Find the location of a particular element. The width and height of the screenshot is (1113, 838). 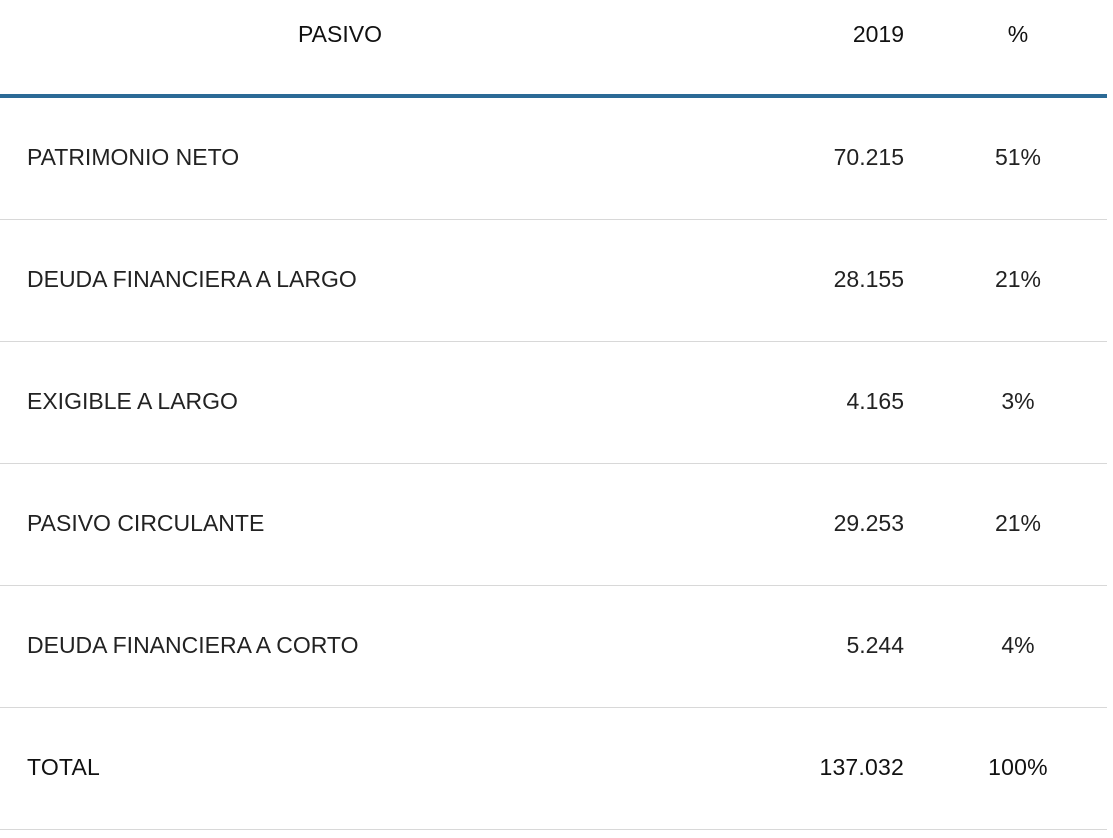

total-value: 137.032 is located at coordinates (861, 767).